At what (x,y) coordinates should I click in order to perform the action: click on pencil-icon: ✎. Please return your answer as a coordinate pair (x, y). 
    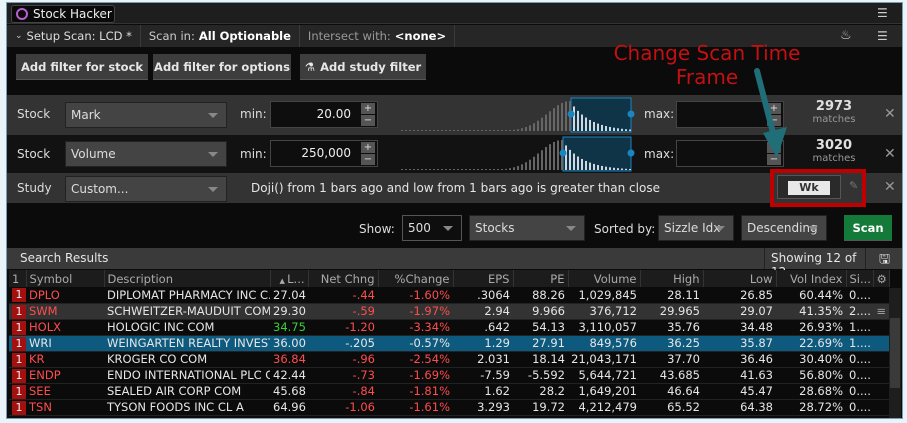
    Looking at the image, I should click on (854, 185).